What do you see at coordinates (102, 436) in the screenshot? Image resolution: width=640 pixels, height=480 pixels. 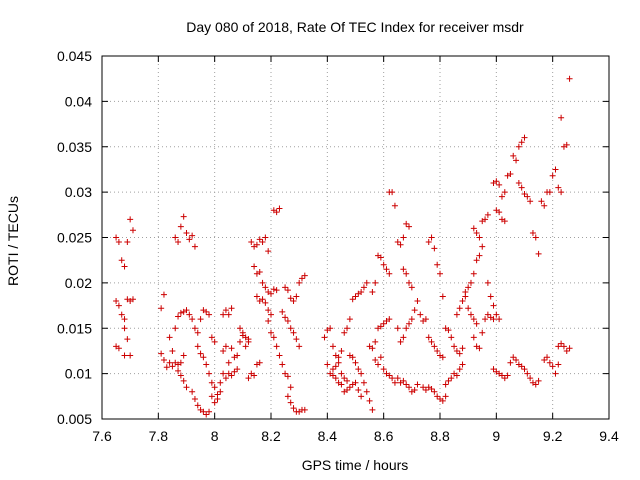 I see `x-tick-label: 7.6` at bounding box center [102, 436].